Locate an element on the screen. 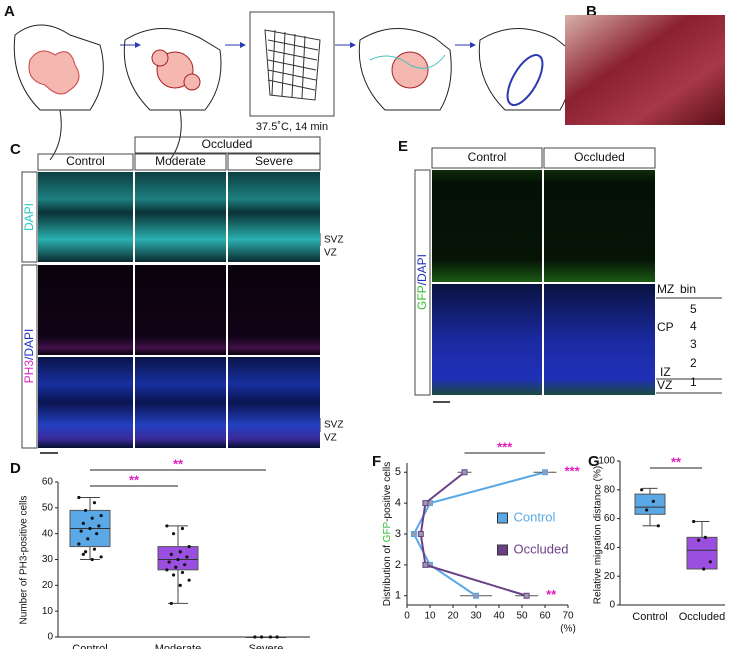 This screenshot has width=729, height=649. y-tick-label: 30 is located at coordinates (48, 559).